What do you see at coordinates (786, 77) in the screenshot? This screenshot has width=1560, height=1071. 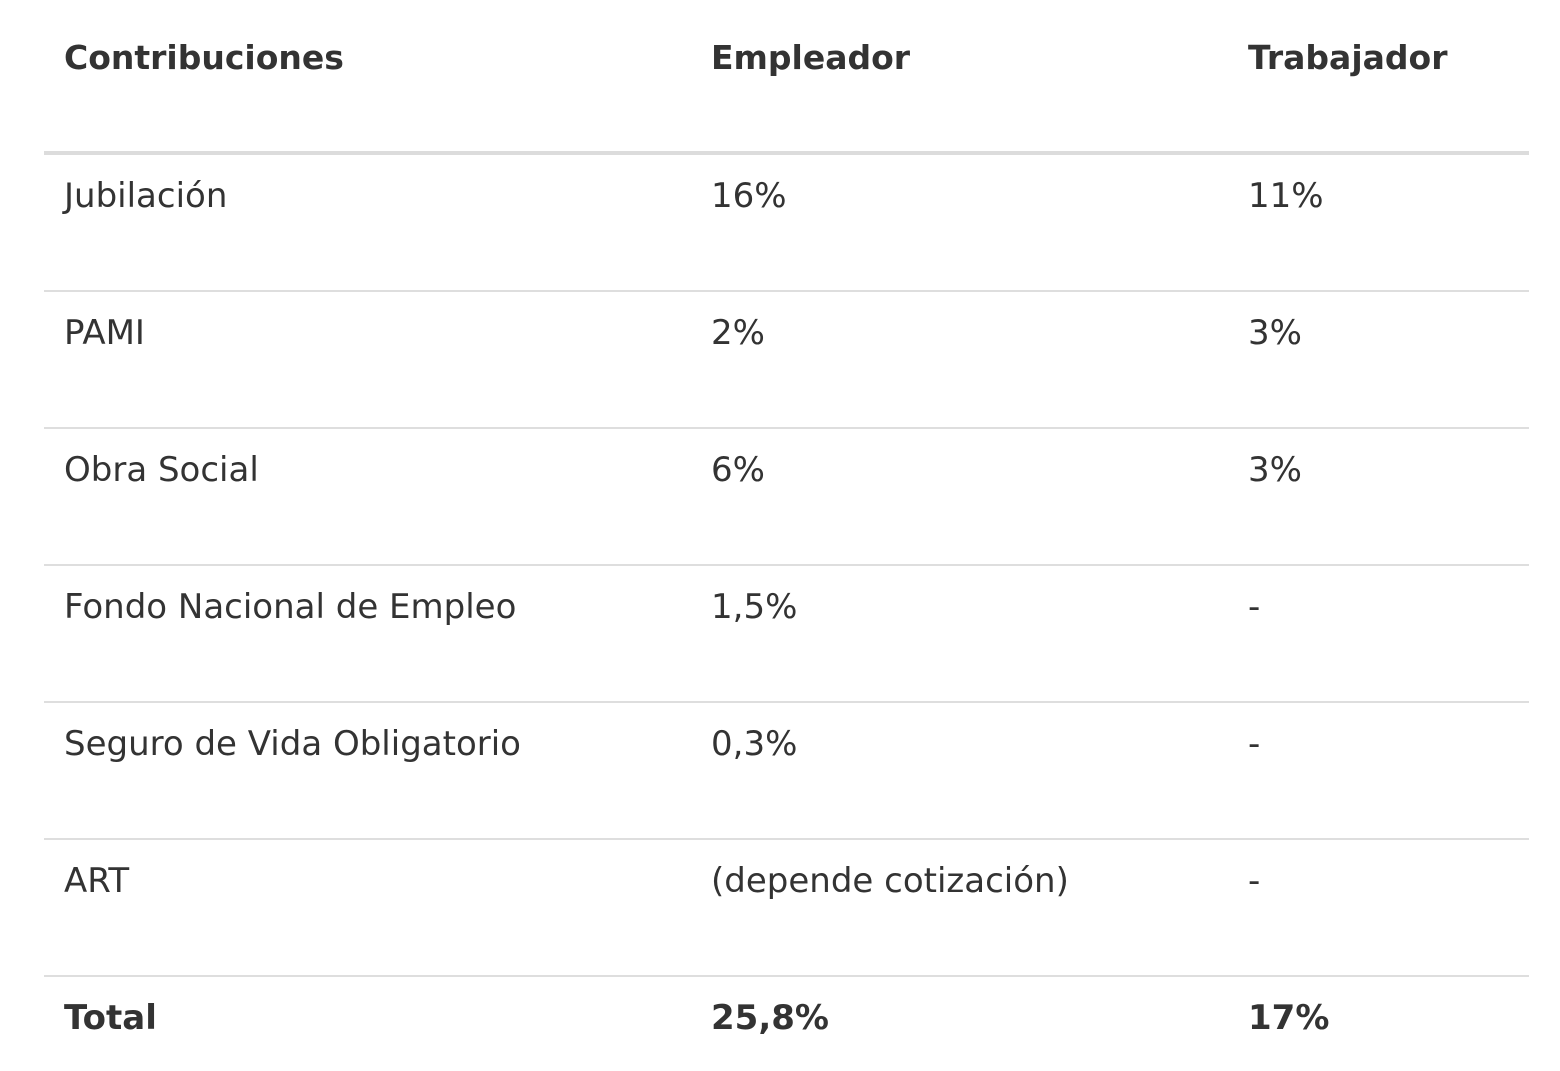 I see `table-header-row: Contribuciones Empleador Trabajador` at bounding box center [786, 77].